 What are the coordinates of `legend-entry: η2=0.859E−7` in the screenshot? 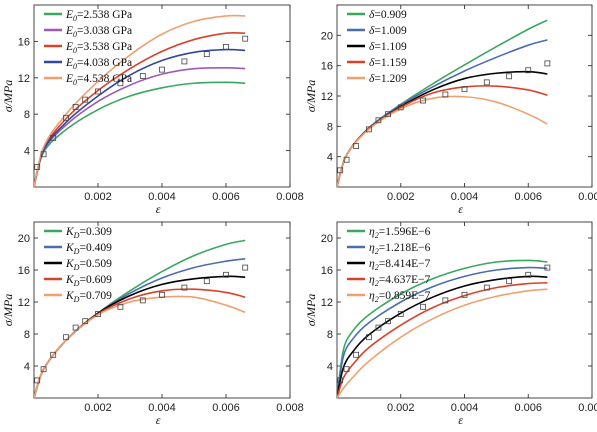 It's located at (400, 297).